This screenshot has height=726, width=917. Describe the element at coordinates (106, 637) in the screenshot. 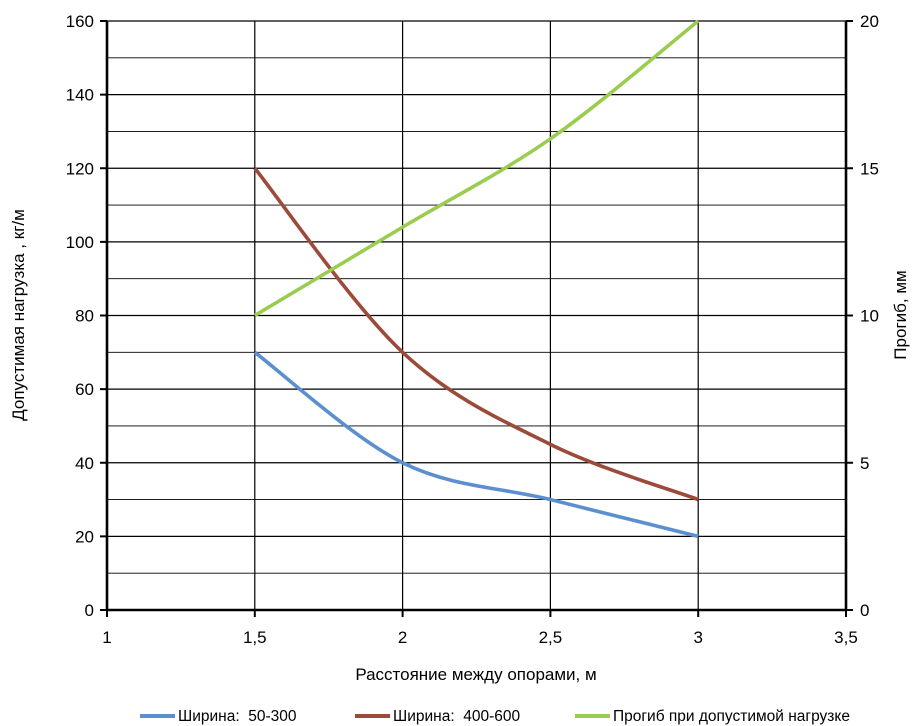

I see `x-tick-label: 1` at that location.